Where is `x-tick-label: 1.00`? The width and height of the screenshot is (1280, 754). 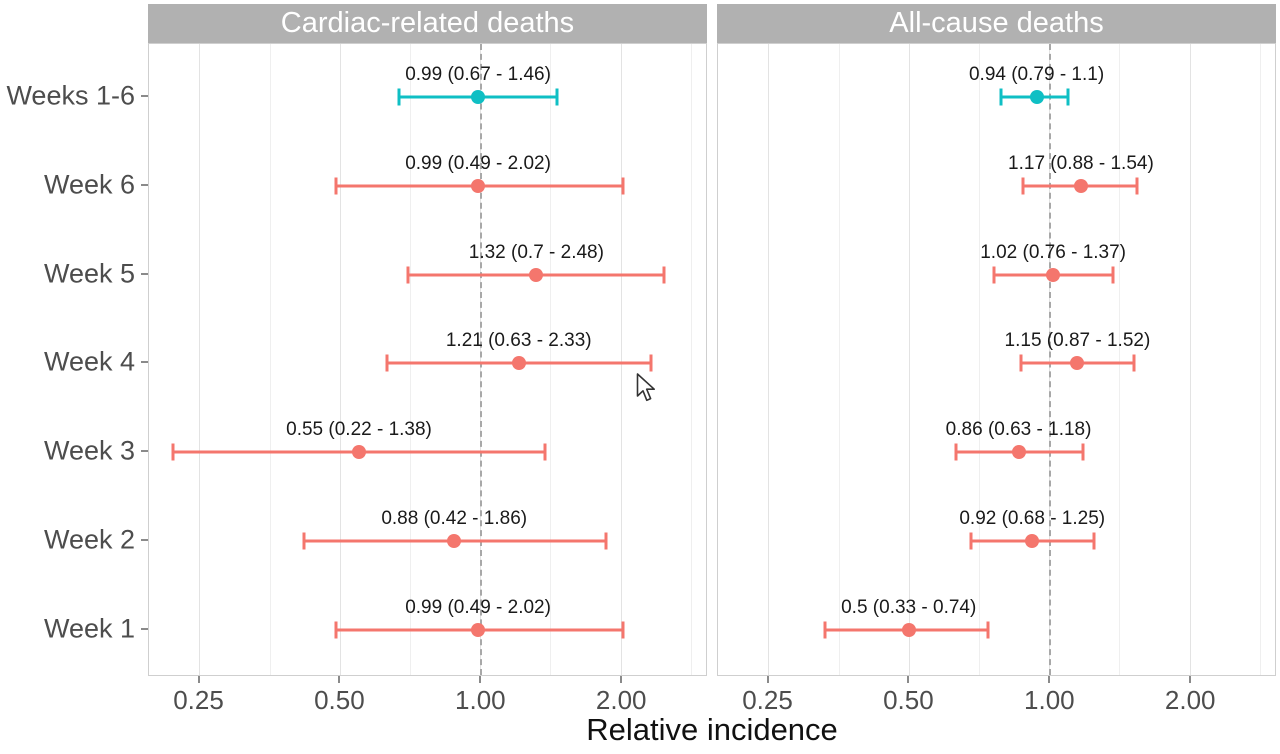
x-tick-label: 1.00 is located at coordinates (1049, 700).